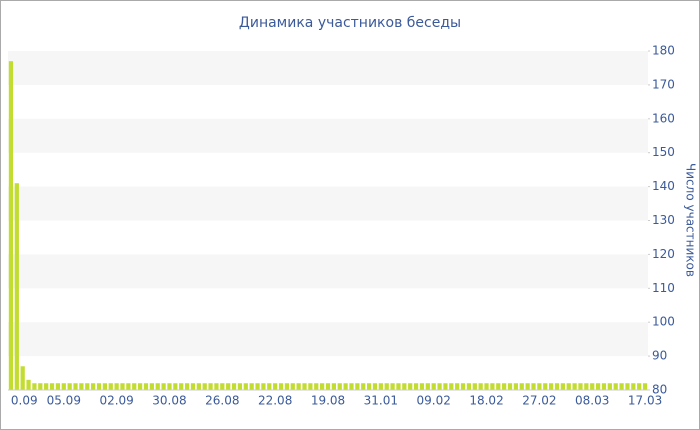 The width and height of the screenshot is (700, 430). Describe the element at coordinates (169, 401) in the screenshot. I see `x-tick-label: 30.08` at that location.